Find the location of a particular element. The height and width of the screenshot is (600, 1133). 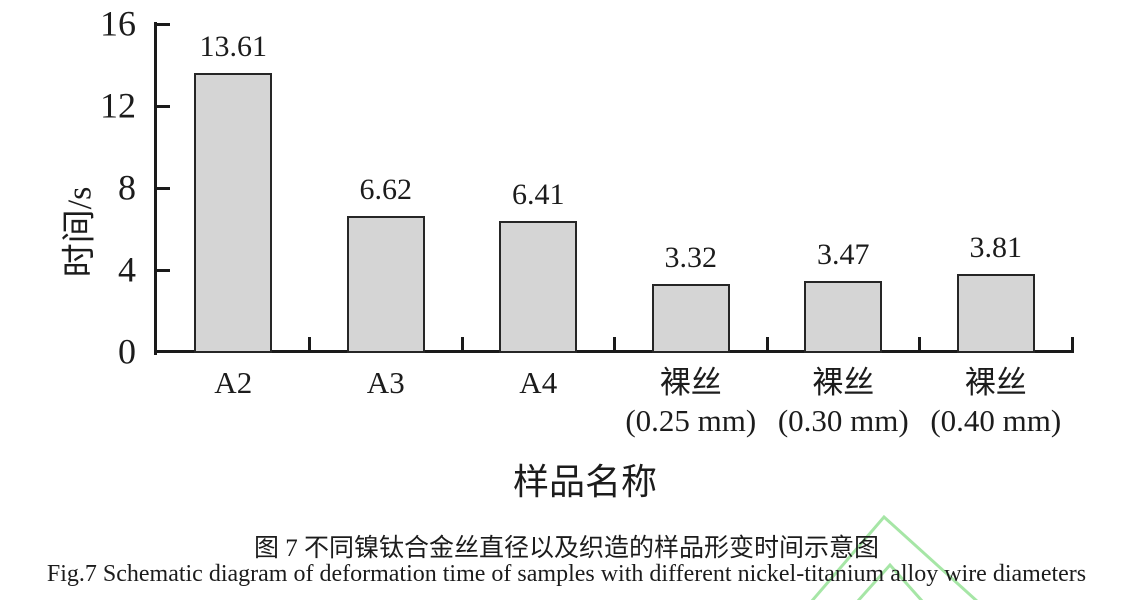

category-label: A4 is located at coordinates (538, 383).